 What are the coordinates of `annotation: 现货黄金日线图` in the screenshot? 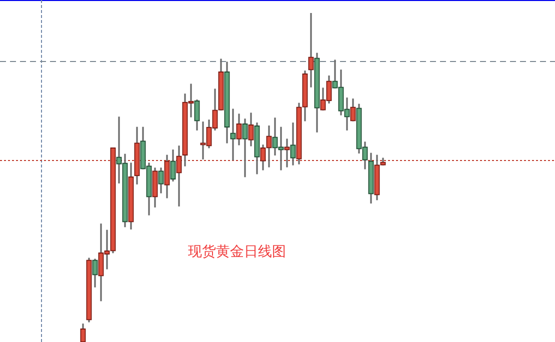 It's located at (237, 252).